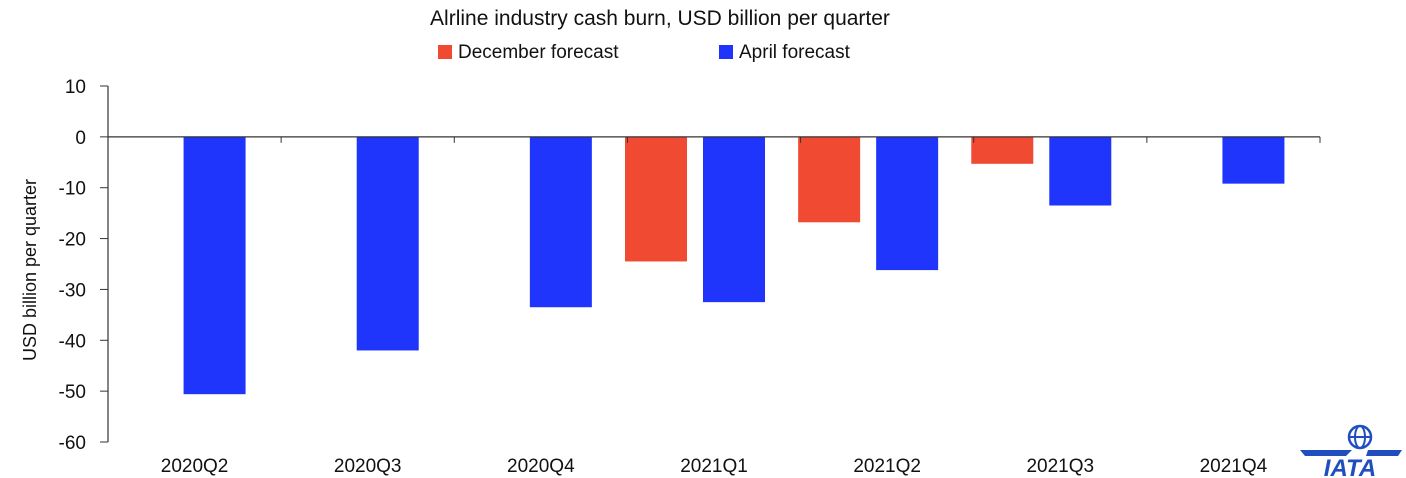  I want to click on logo-text: IATA, so click(1350, 466).